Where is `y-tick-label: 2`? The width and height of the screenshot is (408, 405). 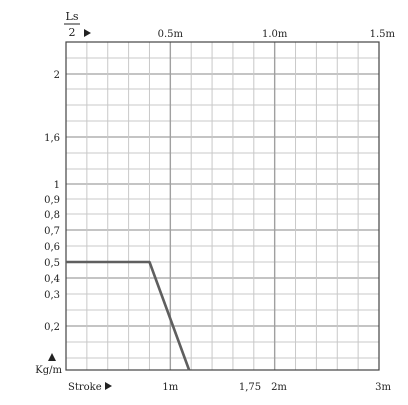
y-tick-label: 2 is located at coordinates (57, 75).